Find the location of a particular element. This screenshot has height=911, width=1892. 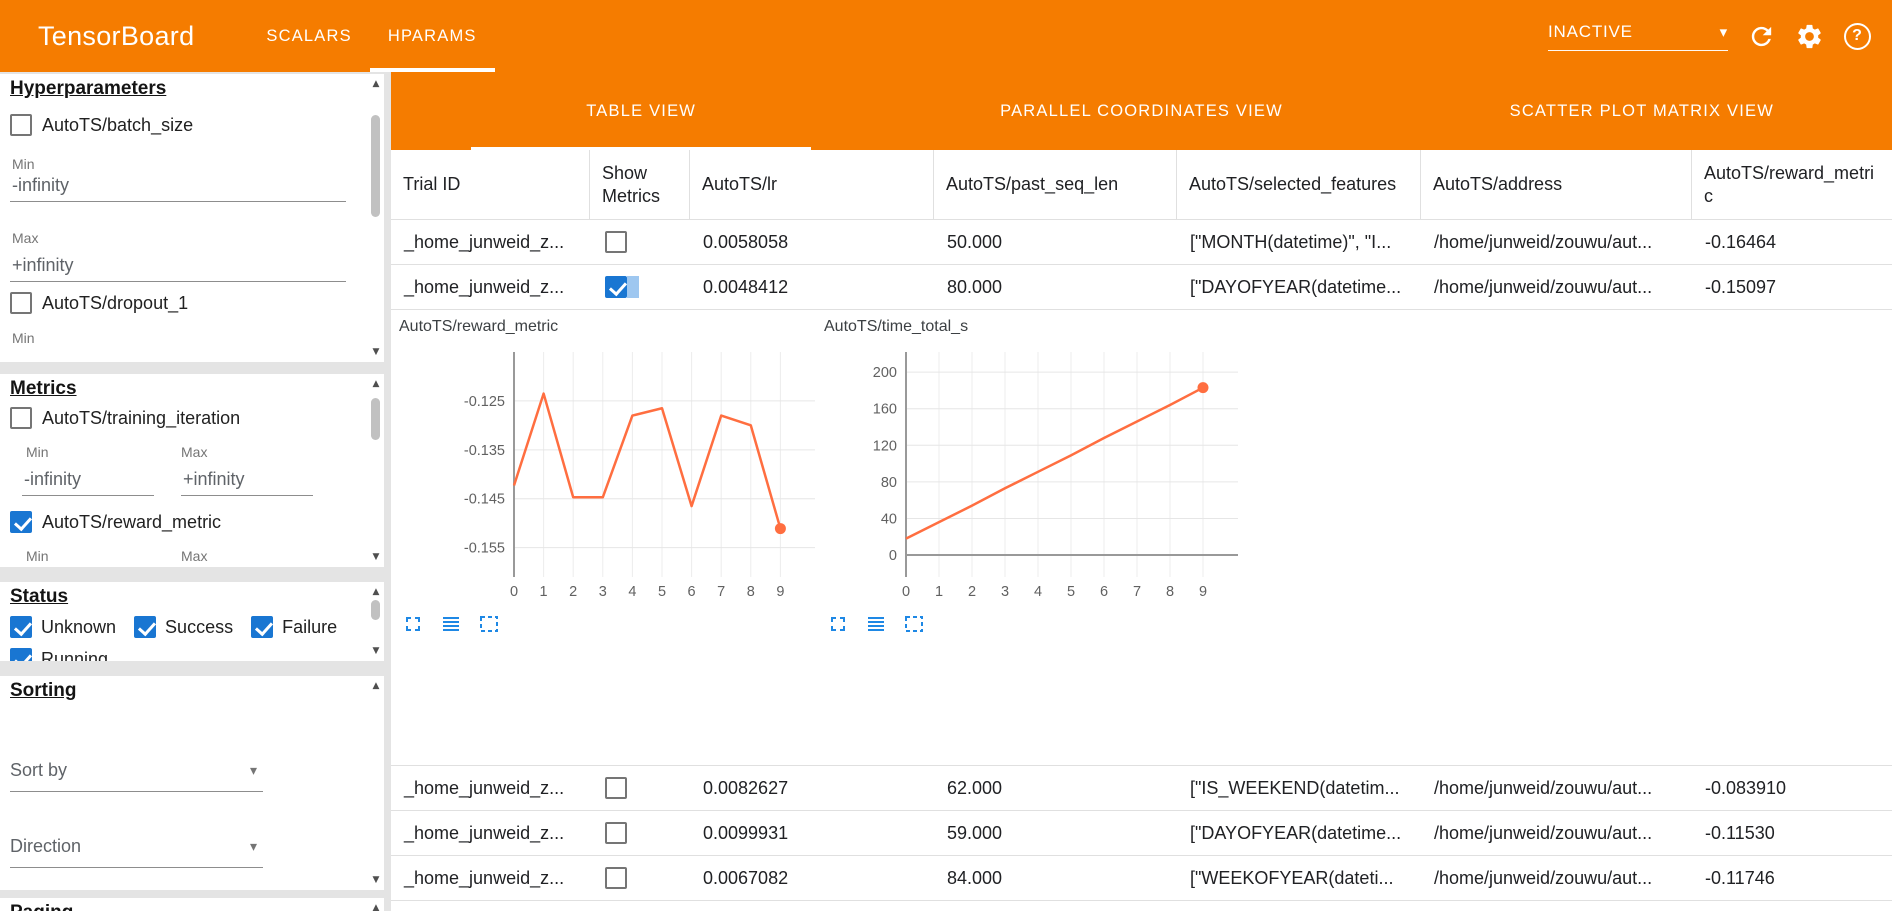

svg-text: 2 is located at coordinates (972, 592).